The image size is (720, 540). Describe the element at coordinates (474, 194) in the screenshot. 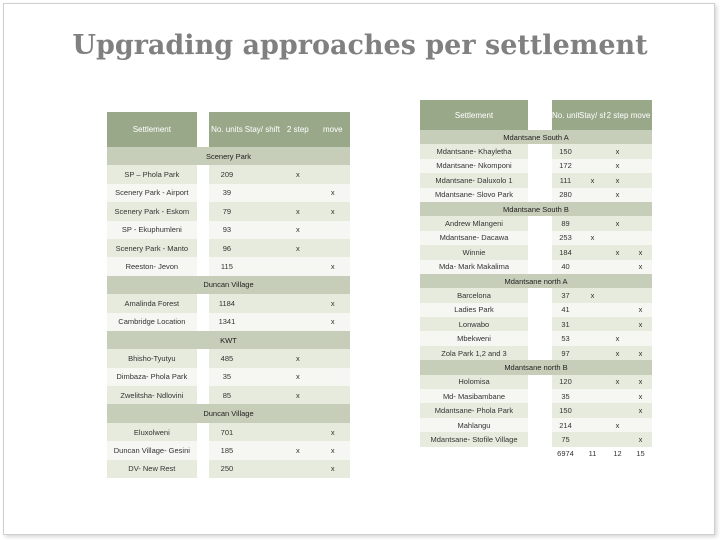

I see `settlement-name: Mdantsane- Slovo Park` at that location.